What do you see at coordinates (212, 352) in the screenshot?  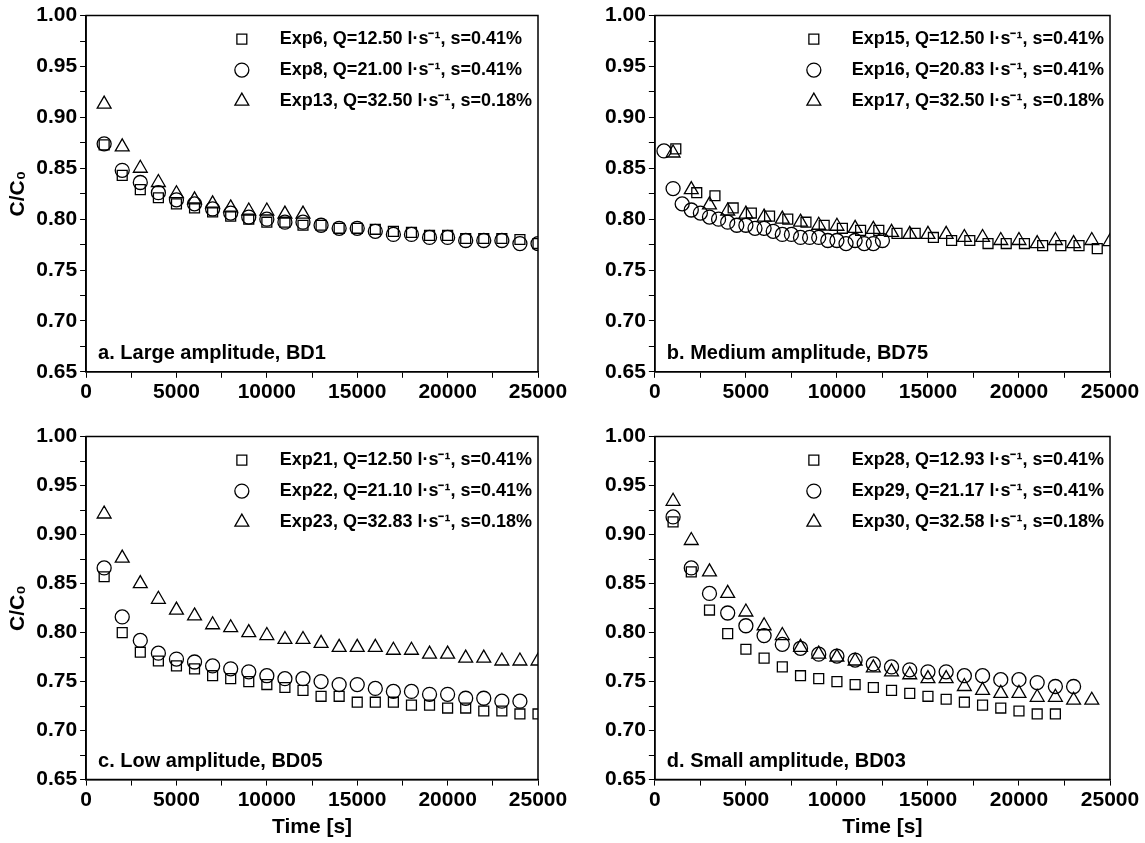 I see `annotation: a. Large amplitude, BD1` at bounding box center [212, 352].